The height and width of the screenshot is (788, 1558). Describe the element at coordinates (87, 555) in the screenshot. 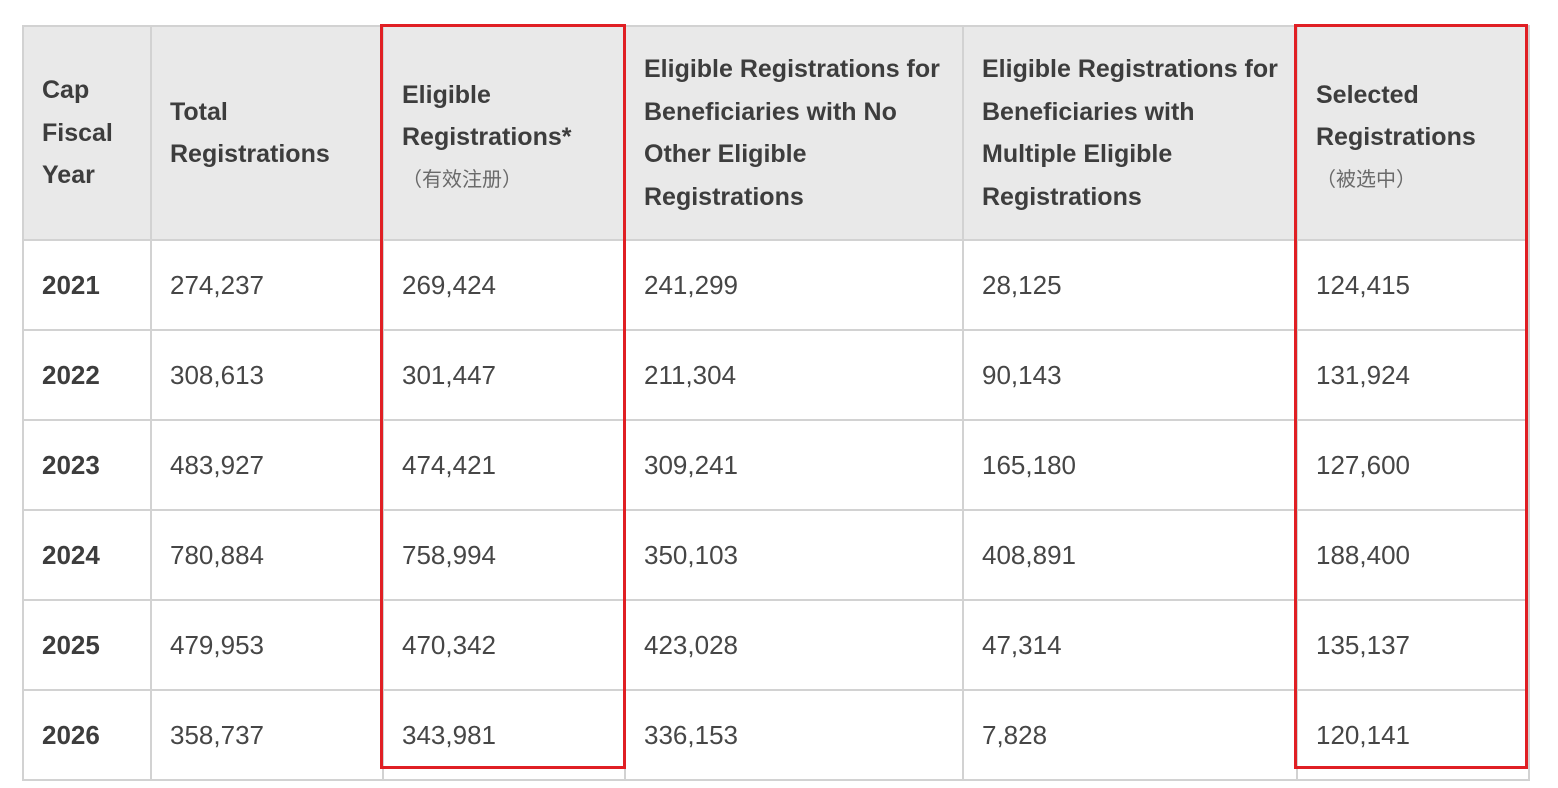

I see `cell-year: 2024` at that location.